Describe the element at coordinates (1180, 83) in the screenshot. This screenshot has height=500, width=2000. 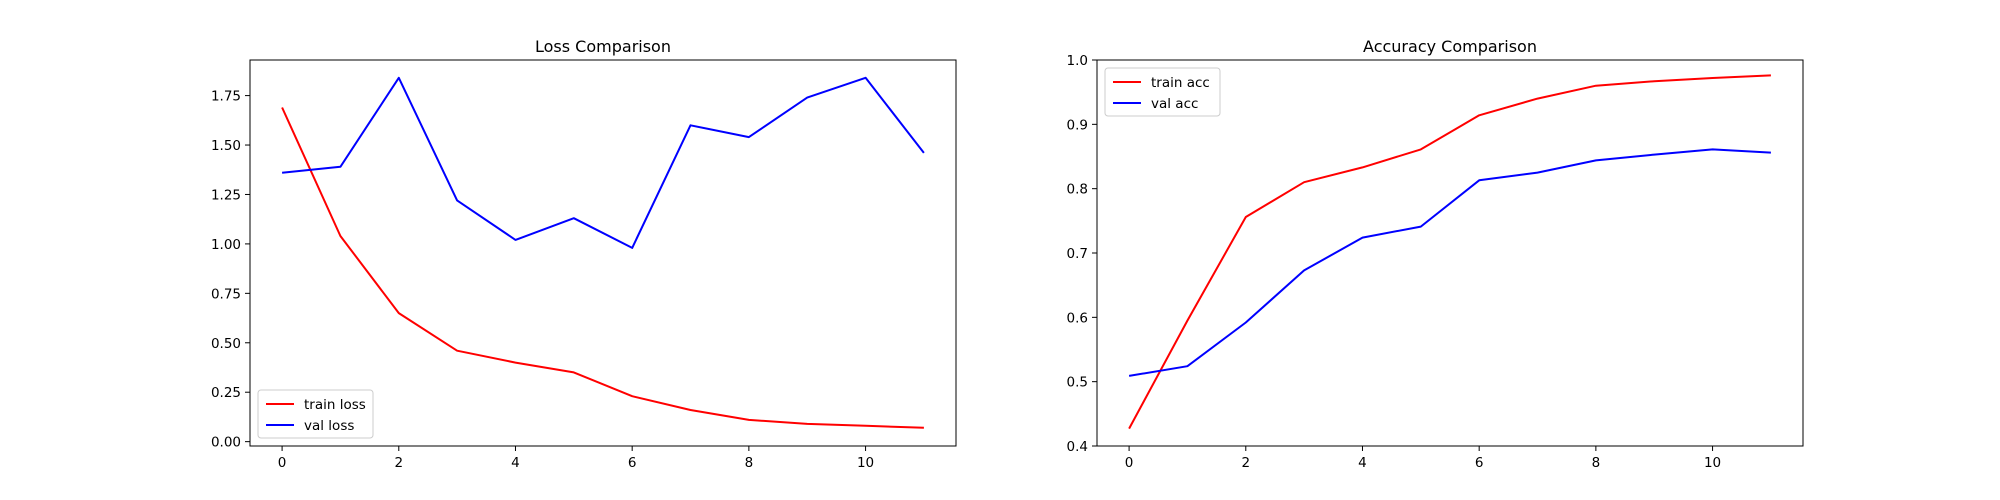
I see `legend-label-train-acc: train acc` at that location.